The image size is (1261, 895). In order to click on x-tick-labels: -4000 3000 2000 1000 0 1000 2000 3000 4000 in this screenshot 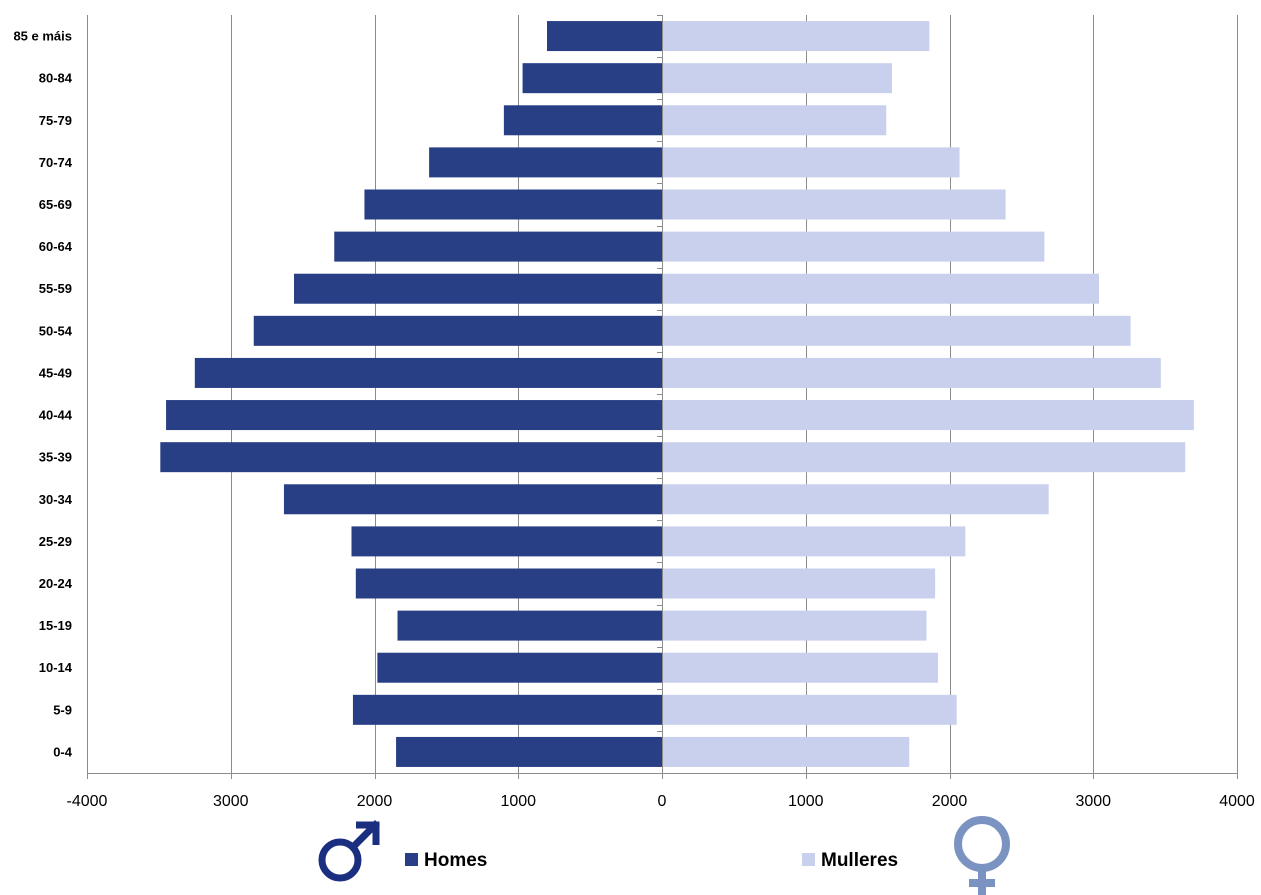, I will do `click(661, 801)`.